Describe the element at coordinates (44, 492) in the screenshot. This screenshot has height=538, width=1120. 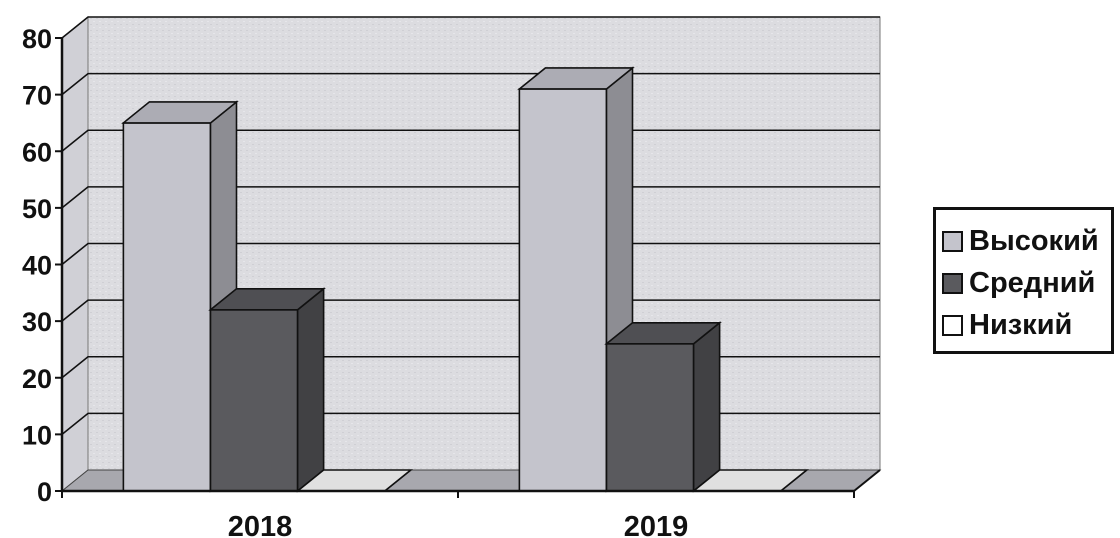
I see `y-tick-label: 0` at that location.